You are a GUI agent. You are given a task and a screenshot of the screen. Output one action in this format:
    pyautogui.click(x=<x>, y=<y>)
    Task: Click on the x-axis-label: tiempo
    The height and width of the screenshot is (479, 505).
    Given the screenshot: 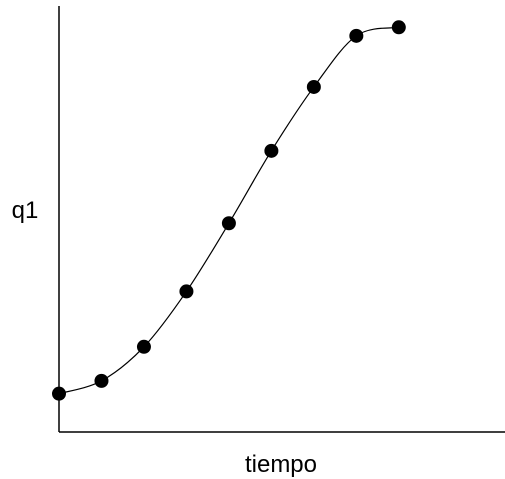 What is the action you would take?
    pyautogui.click(x=281, y=464)
    